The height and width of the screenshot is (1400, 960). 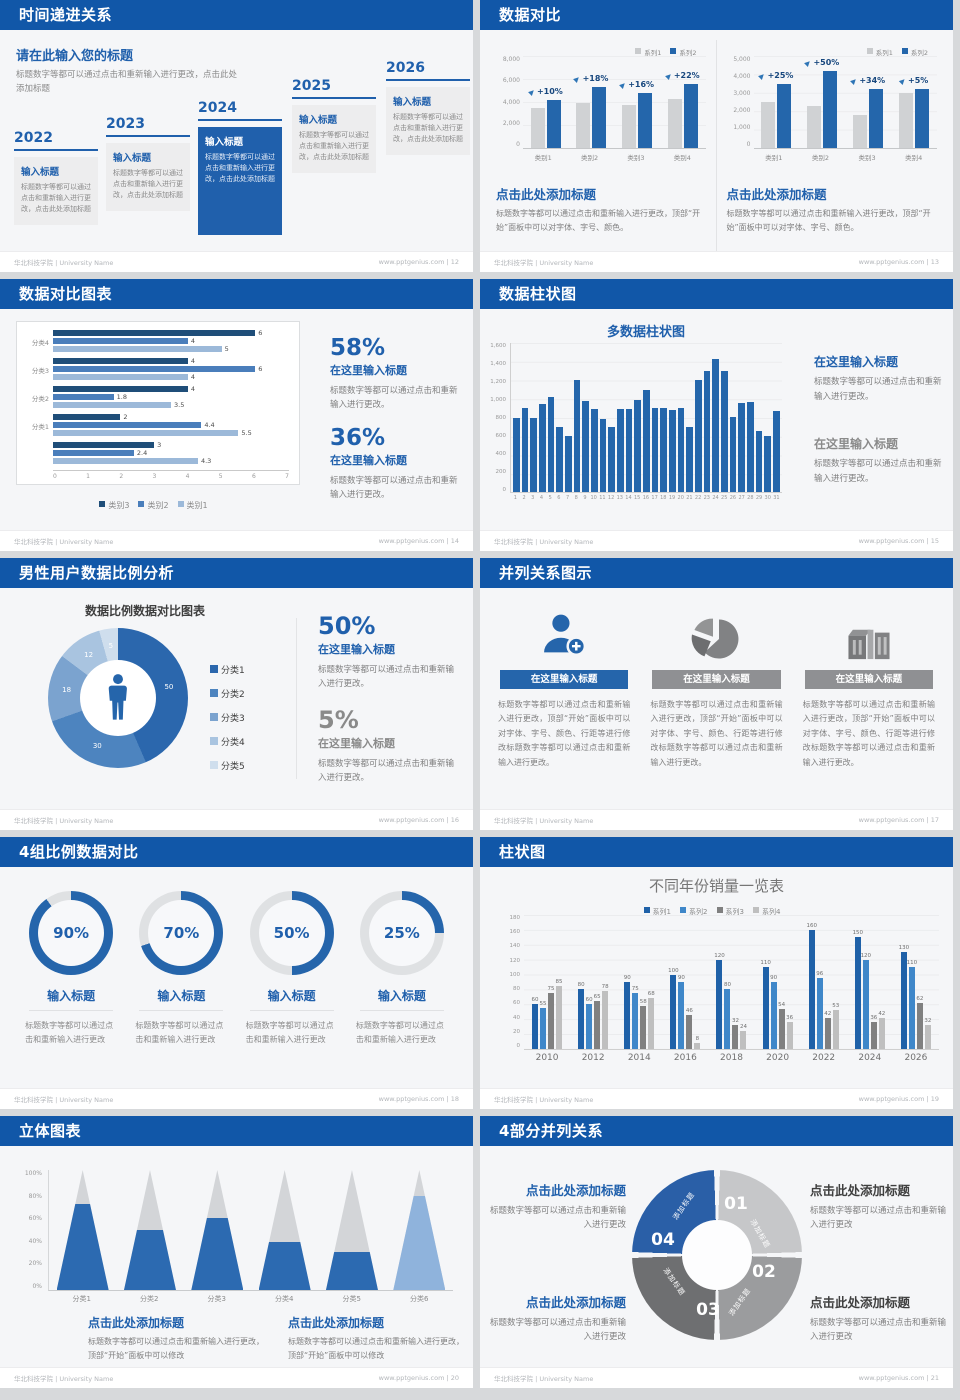 What do you see at coordinates (171, 349) in the screenshot?
I see `hbar-row: 5` at bounding box center [171, 349].